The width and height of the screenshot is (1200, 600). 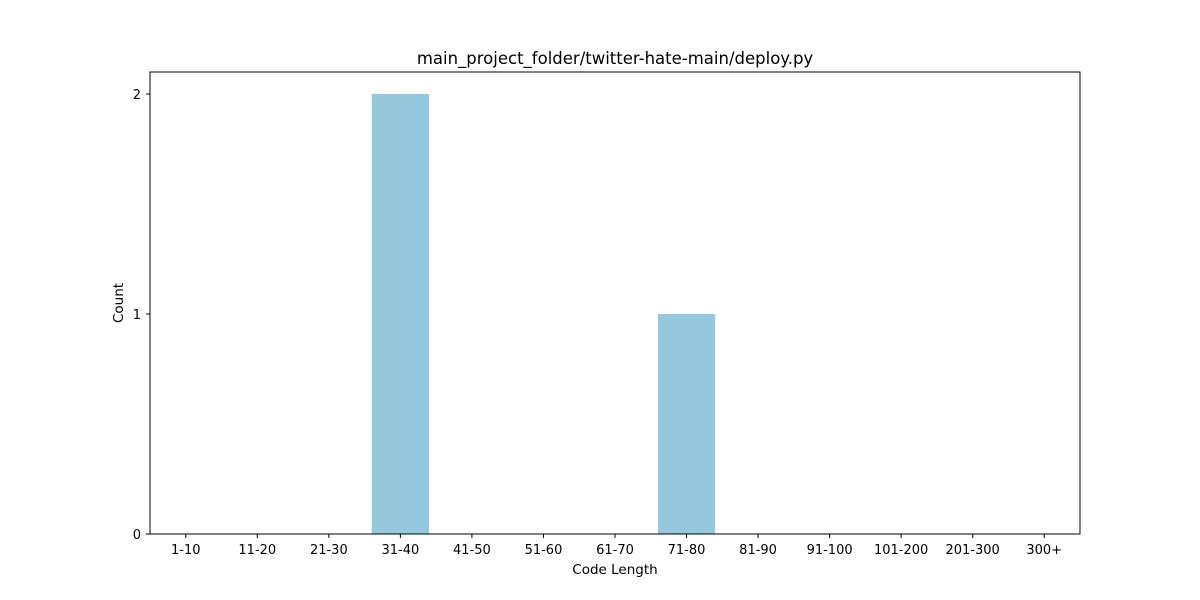 What do you see at coordinates (687, 550) in the screenshot?
I see `x-tick-label: 71-80` at bounding box center [687, 550].